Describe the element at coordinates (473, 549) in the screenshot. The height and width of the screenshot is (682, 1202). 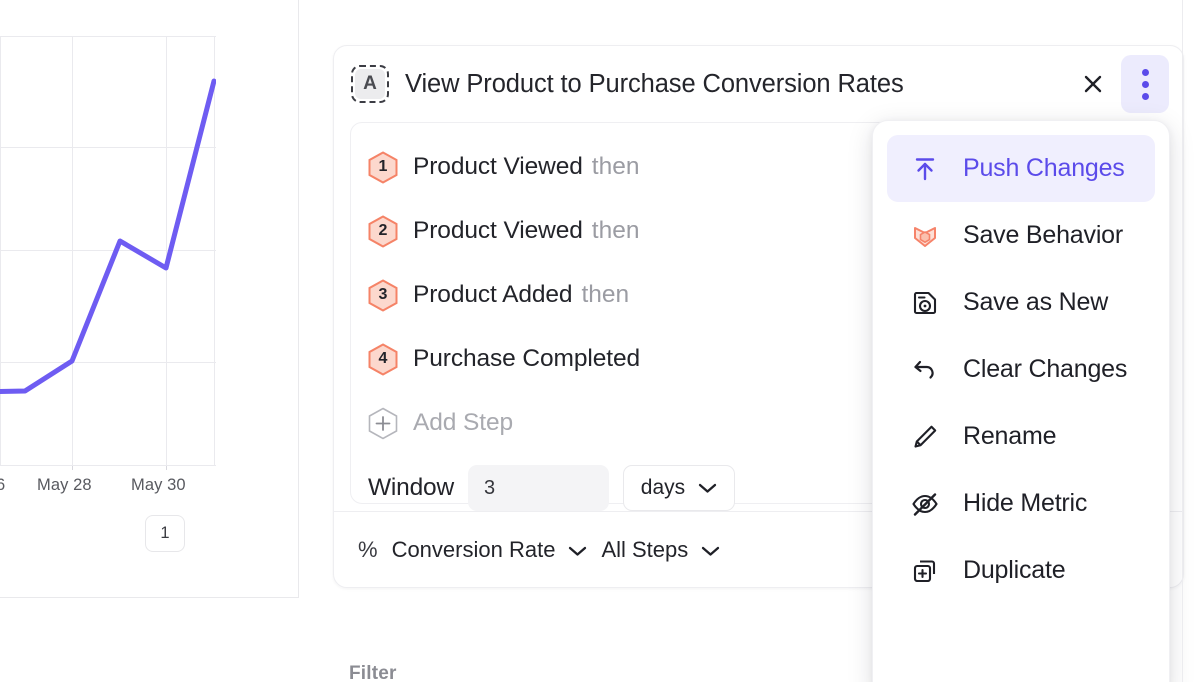
I see `metric-type-value: Conversion Rate` at that location.